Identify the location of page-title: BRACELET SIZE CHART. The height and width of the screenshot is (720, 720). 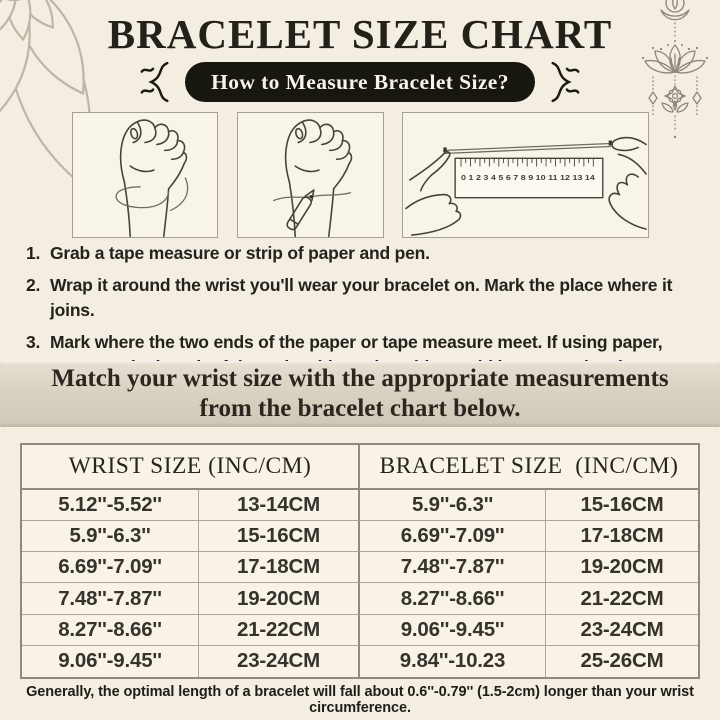
(360, 34).